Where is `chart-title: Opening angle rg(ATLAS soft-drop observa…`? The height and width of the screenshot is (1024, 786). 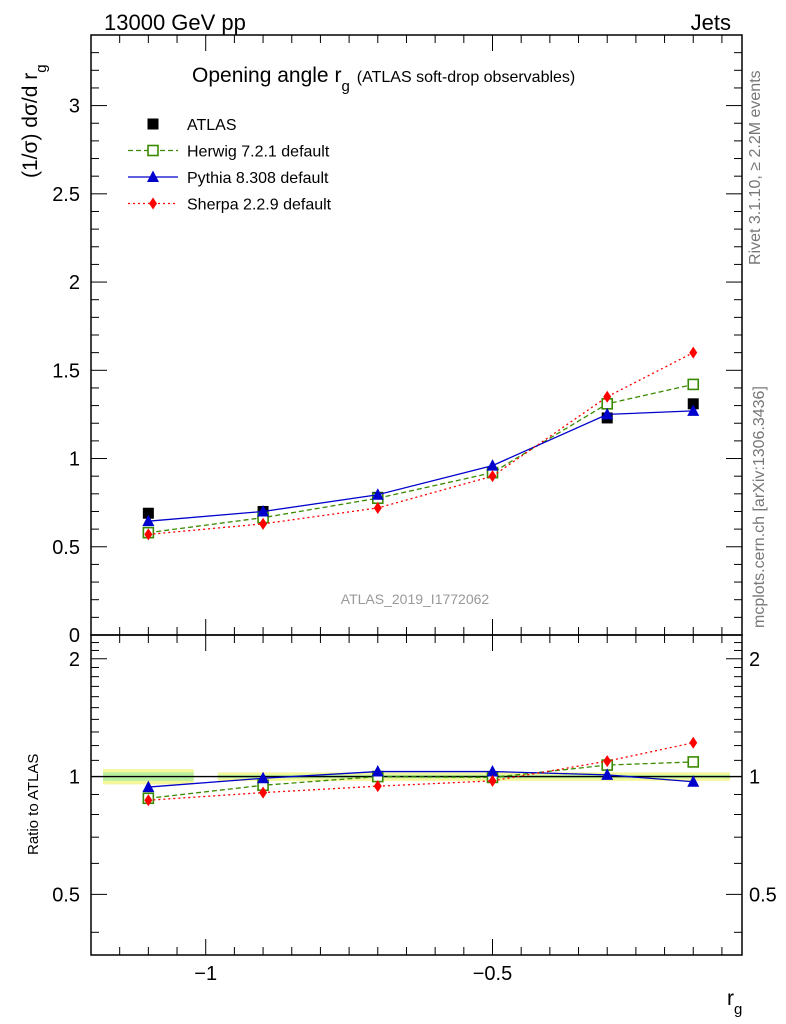
chart-title: Opening angle rg(ATLAS soft-drop observa… is located at coordinates (383, 79).